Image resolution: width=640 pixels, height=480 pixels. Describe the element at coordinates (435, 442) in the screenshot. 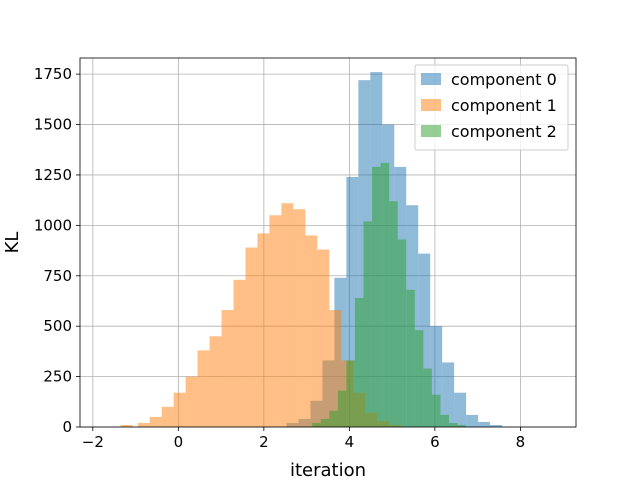

I see `x-tick-label: 6` at that location.